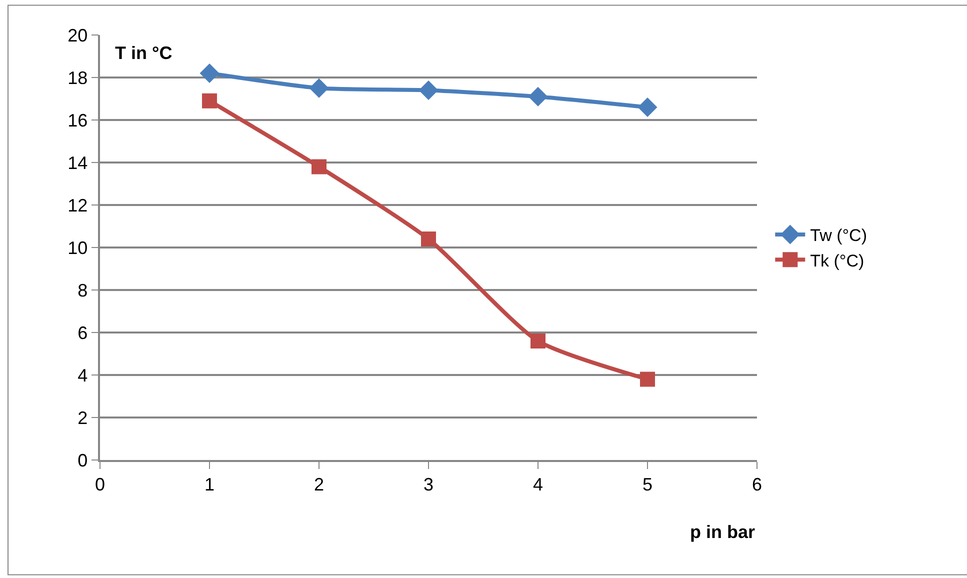 The width and height of the screenshot is (967, 578). Describe the element at coordinates (78, 205) in the screenshot. I see `y-tick-label: 12` at that location.